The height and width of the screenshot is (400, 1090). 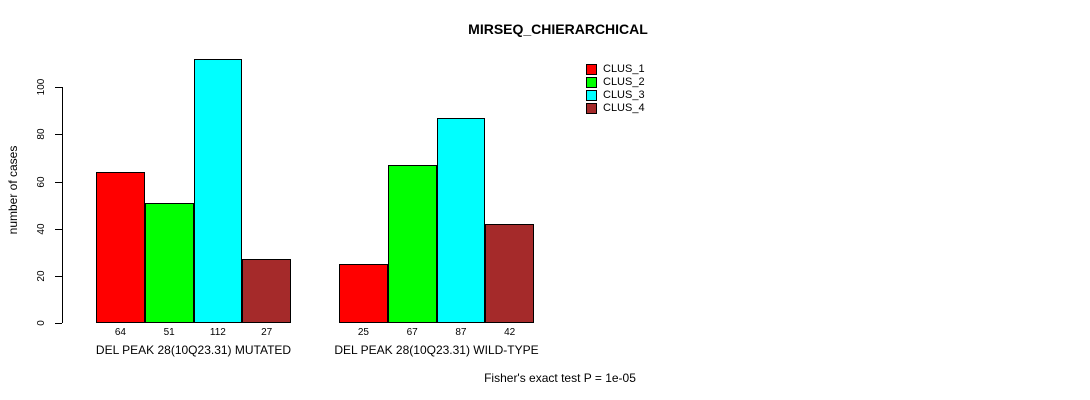 I want to click on bar-clus_1-group2, so click(x=363, y=293).